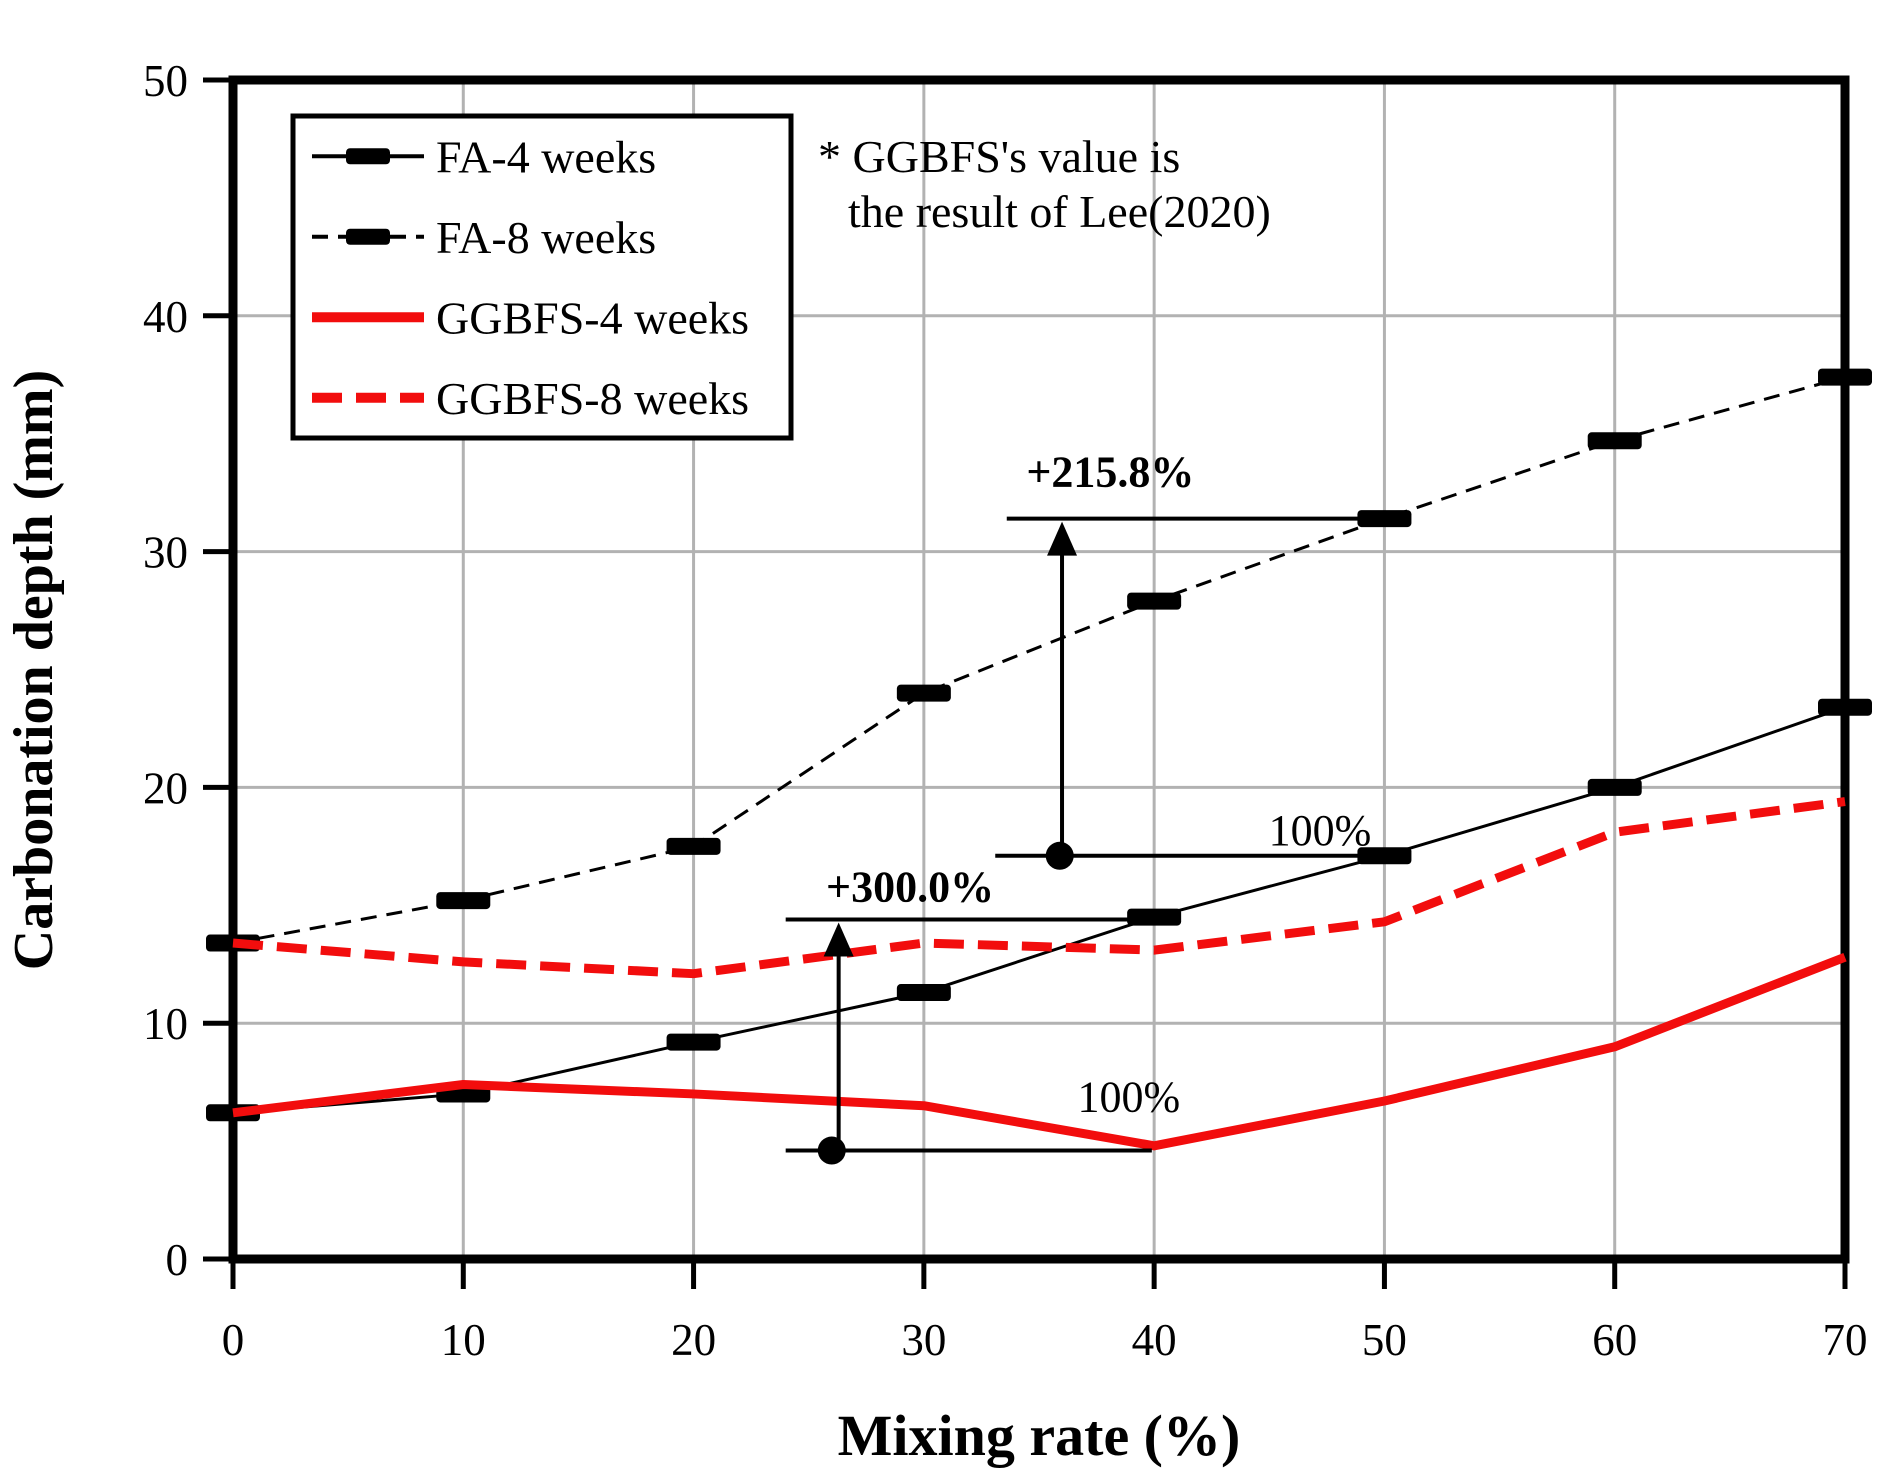  What do you see at coordinates (923, 1340) in the screenshot?
I see `x-tick-label-30: 30` at bounding box center [923, 1340].